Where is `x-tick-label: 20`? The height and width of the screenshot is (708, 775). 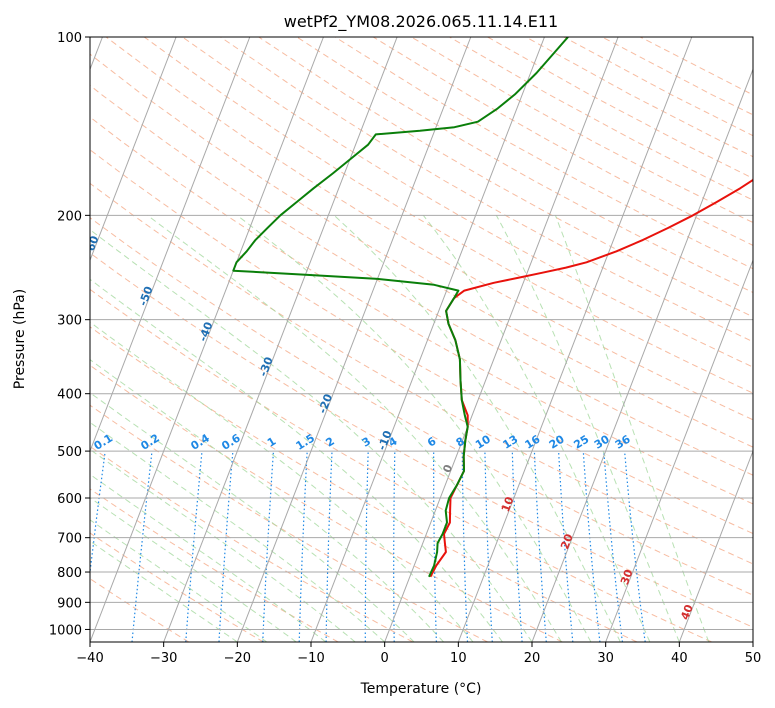
x-tick-label: 20 is located at coordinates (532, 658).